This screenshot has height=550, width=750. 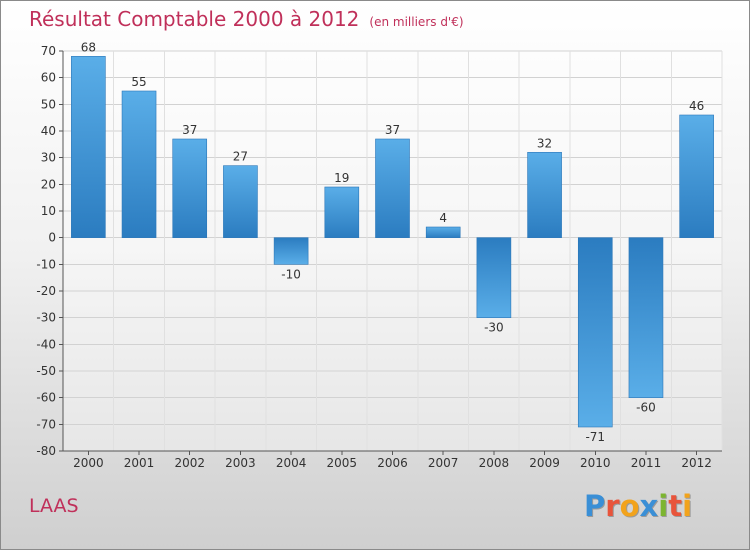 What do you see at coordinates (139, 463) in the screenshot?
I see `x-tick-label: 2001` at bounding box center [139, 463].